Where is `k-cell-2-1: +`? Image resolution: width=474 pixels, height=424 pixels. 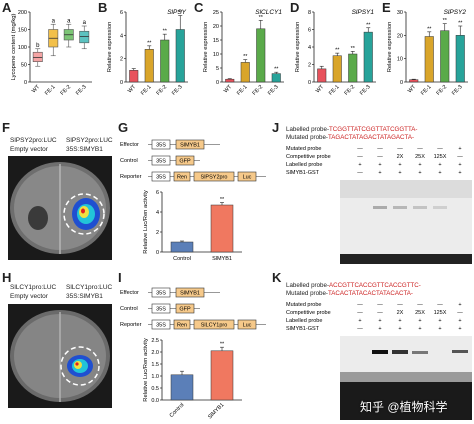
k-cell-2-1: + is located at coordinates (379, 321).